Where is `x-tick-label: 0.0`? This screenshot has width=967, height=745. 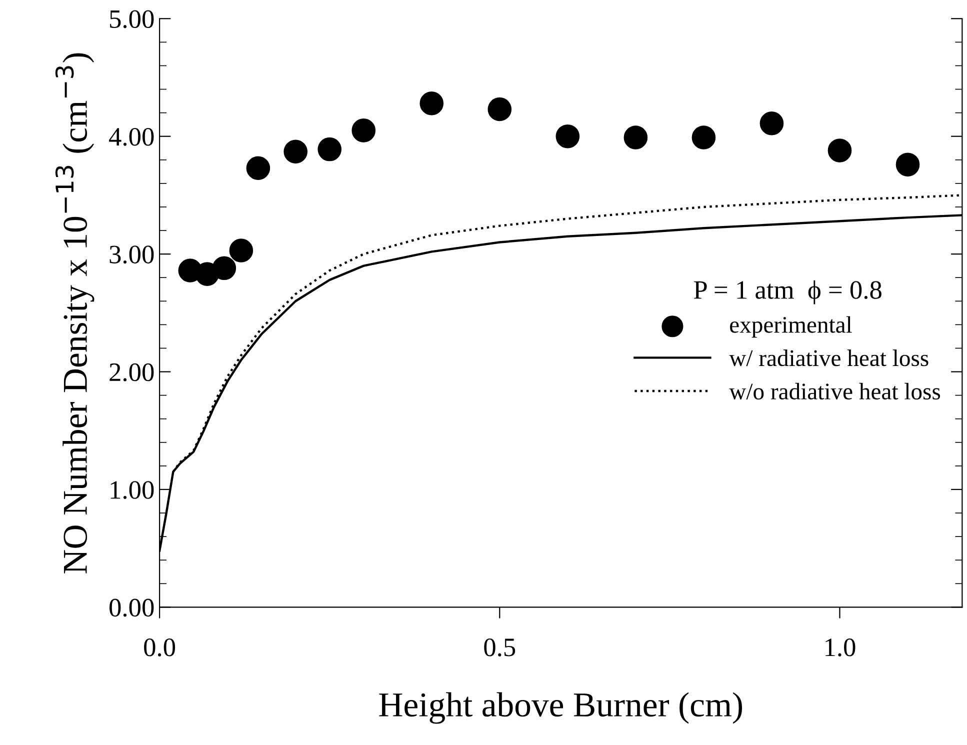 x-tick-label: 0.0 is located at coordinates (160, 647).